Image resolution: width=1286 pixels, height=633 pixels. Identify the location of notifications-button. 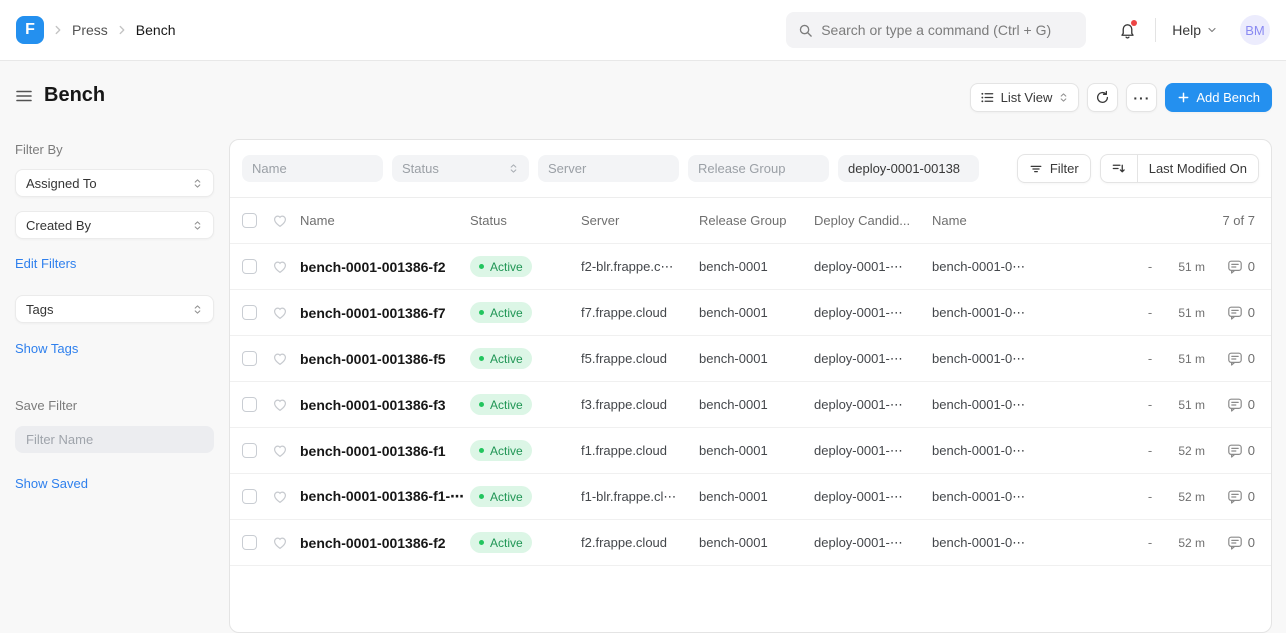
(1128, 29).